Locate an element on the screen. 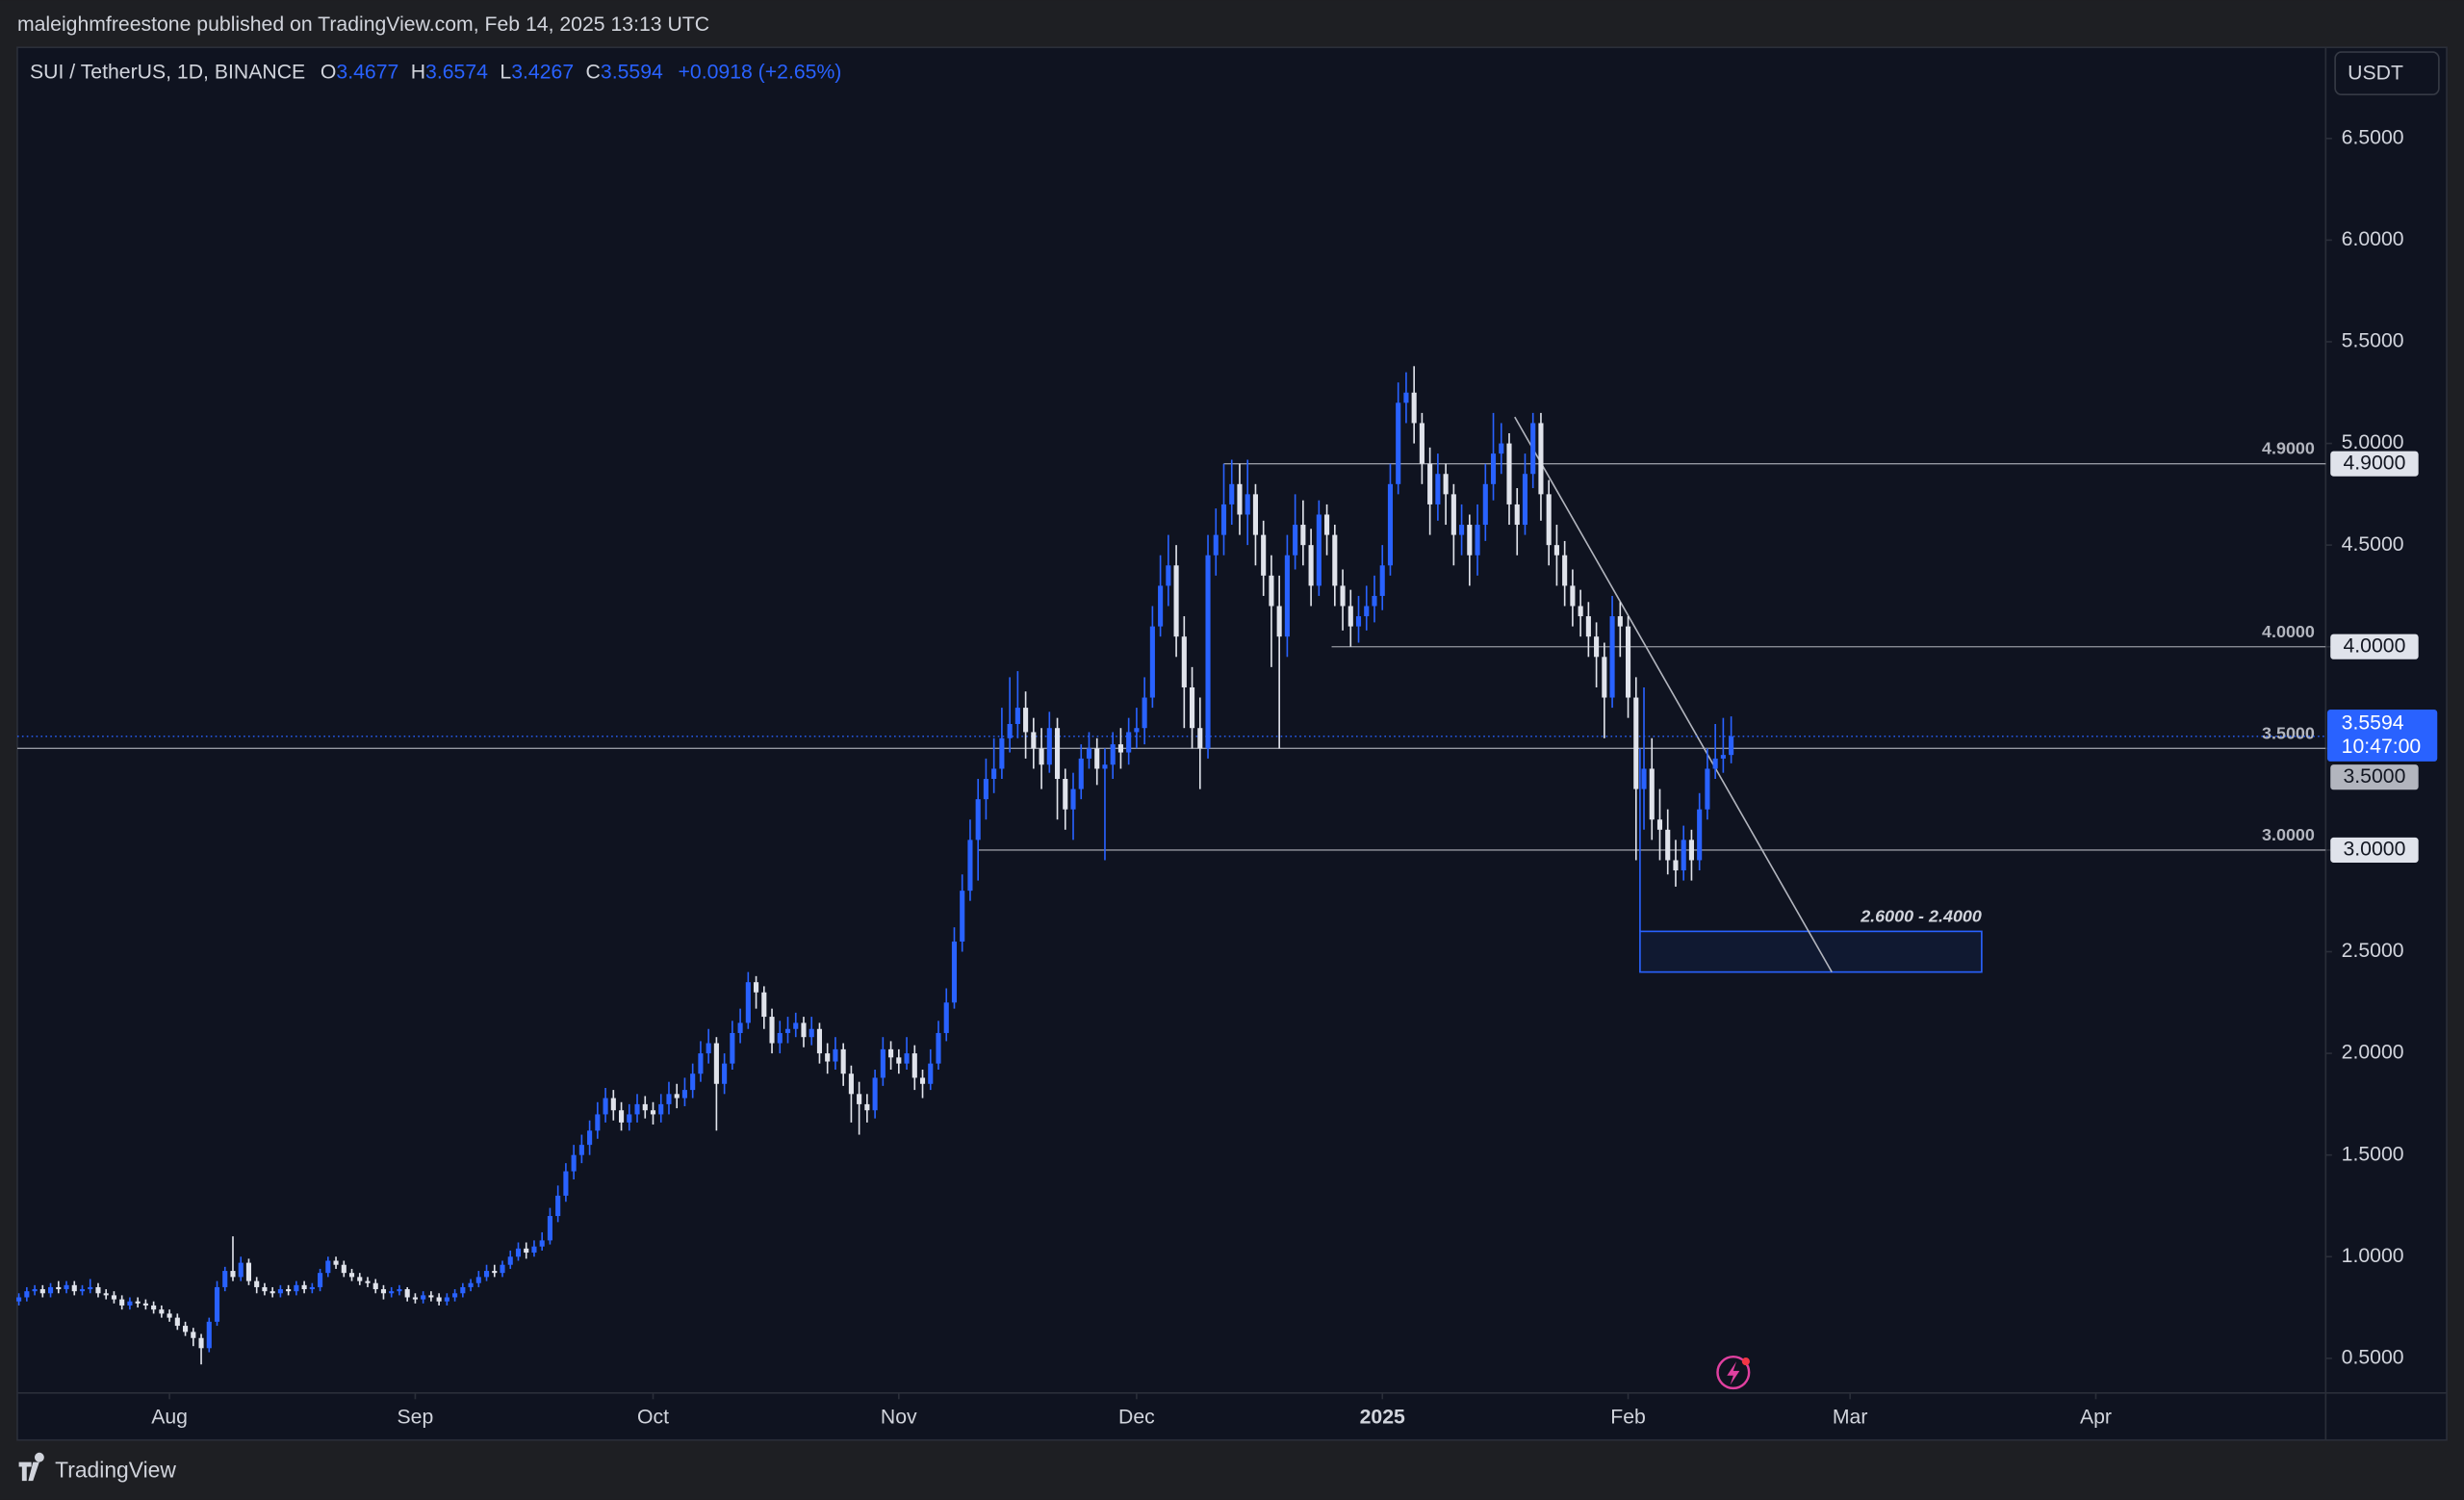 This screenshot has height=1500, width=2464. y-tick-label: 0.5000 is located at coordinates (2373, 1357).